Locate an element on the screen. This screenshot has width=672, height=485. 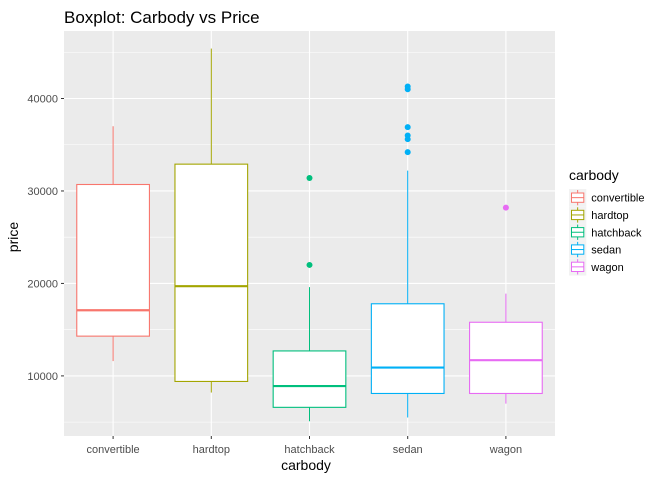
legend-title: carbody is located at coordinates (594, 175).